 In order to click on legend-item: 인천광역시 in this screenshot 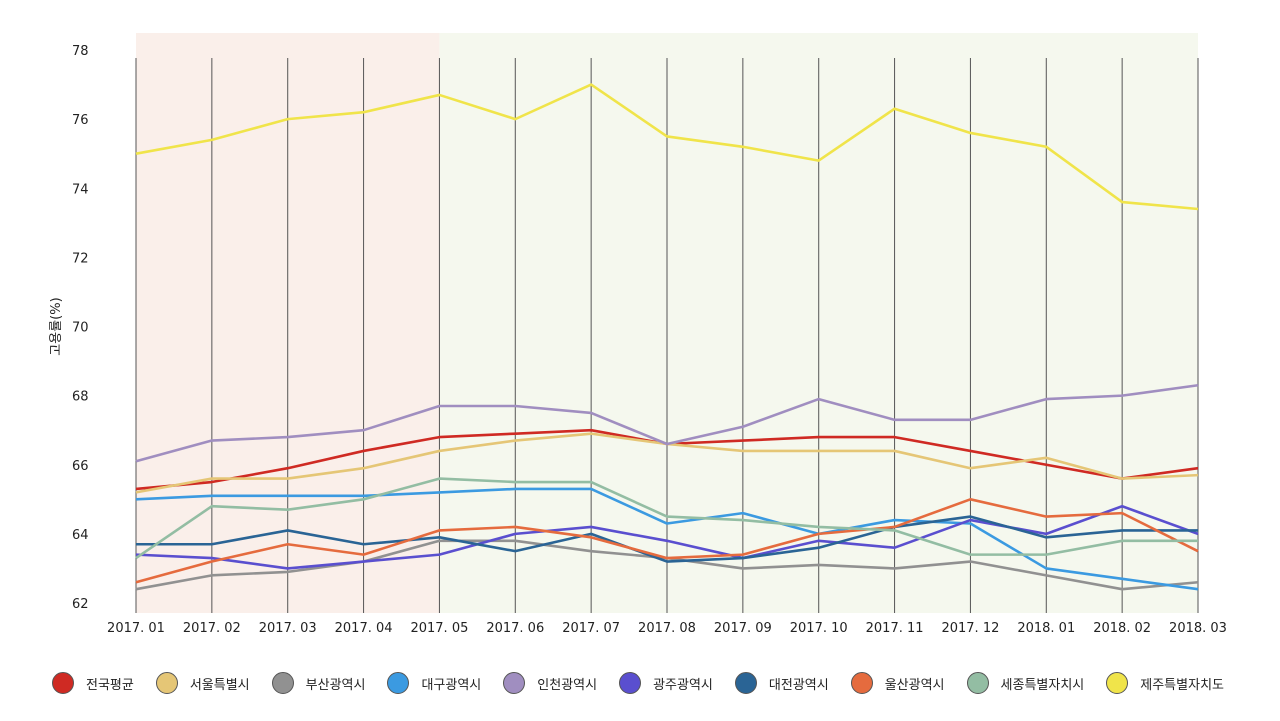, I will do `click(550, 683)`.